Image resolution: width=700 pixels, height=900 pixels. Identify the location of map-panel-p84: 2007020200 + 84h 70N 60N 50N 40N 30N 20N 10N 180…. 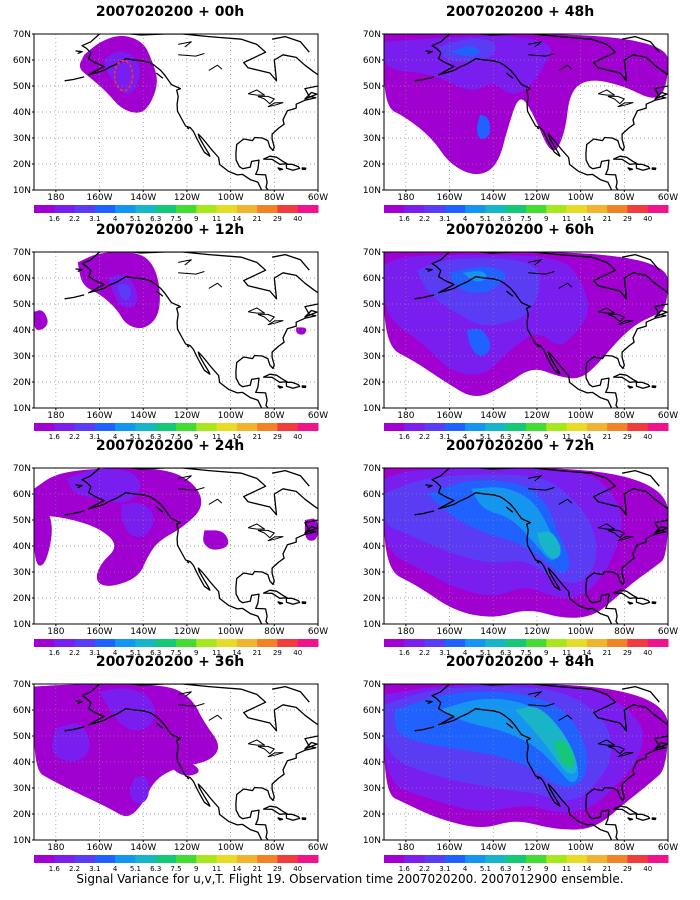
(520, 763).